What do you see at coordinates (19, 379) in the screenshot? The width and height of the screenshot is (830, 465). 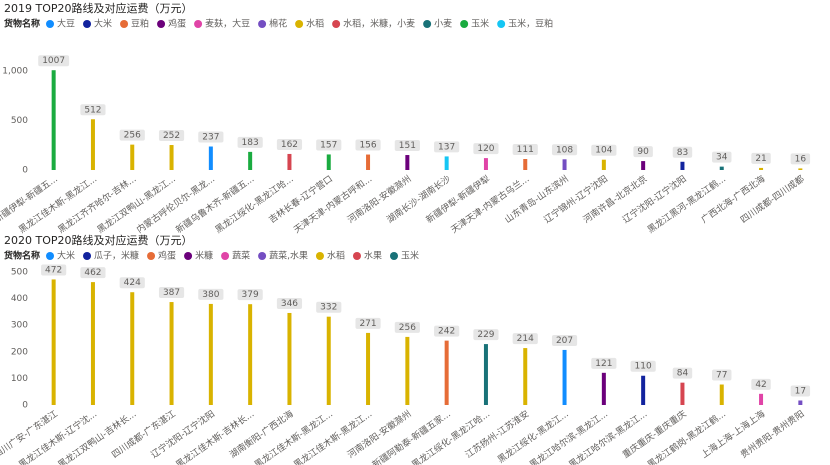 I see `y-tick-label: 100` at bounding box center [19, 379].